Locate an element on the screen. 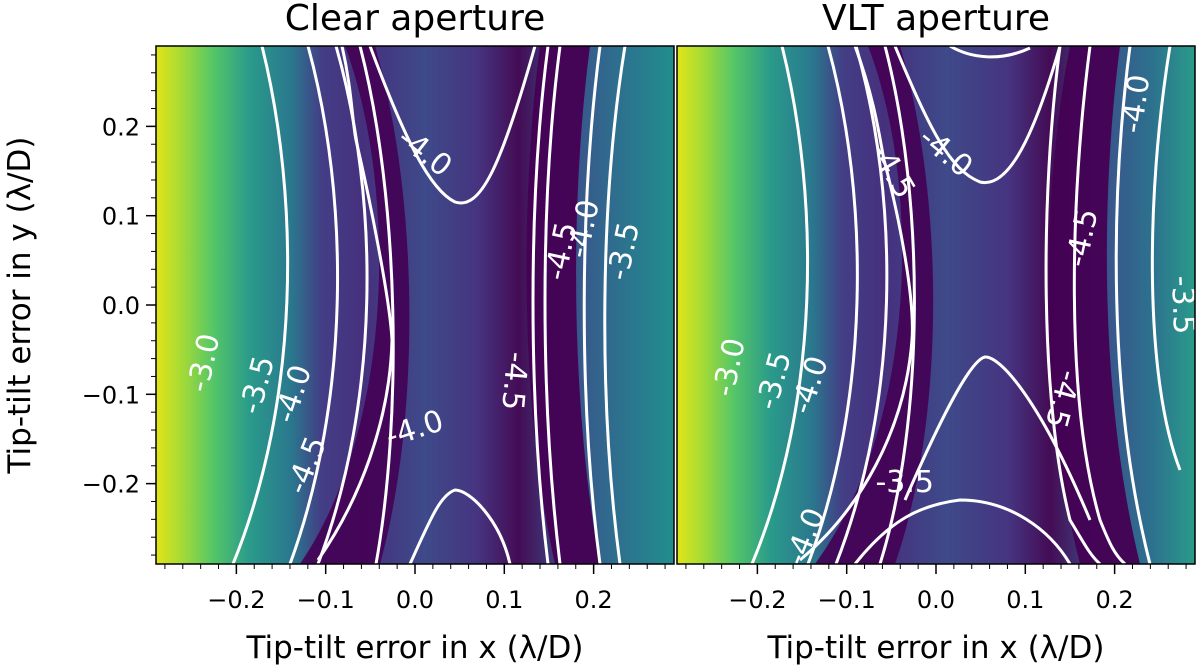 This screenshot has height=672, width=1200. y-axis-ticks: −0.2 −0.1 0.0 0.1 0.2 is located at coordinates (119, 305).